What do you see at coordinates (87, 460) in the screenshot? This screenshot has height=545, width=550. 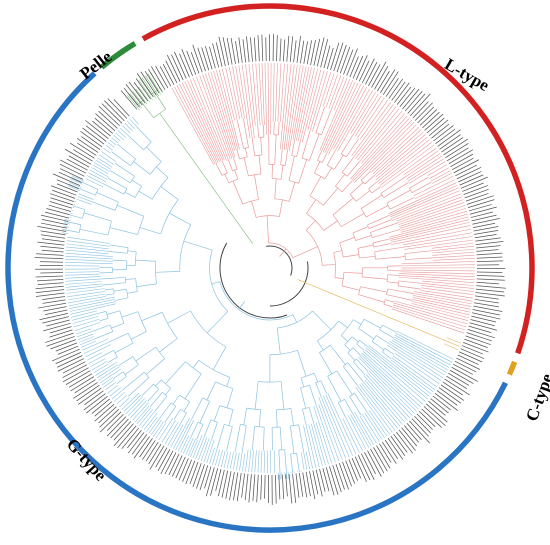 I see `clade-label-g-type: G-type` at bounding box center [87, 460].